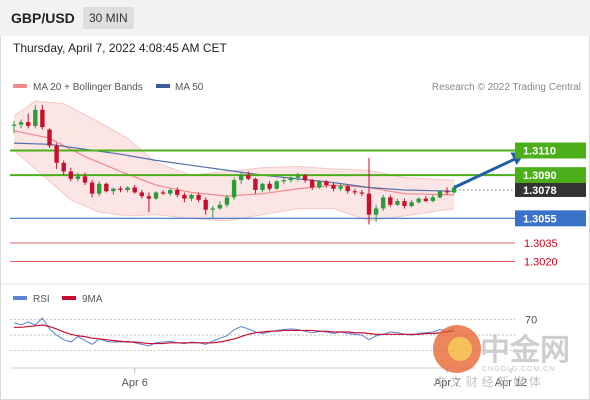 The width and height of the screenshot is (590, 400). I want to click on price-tag-layer: 1.3110 1.3090 1.3078 1.3055 1.3035 1.3020, so click(550, 205).